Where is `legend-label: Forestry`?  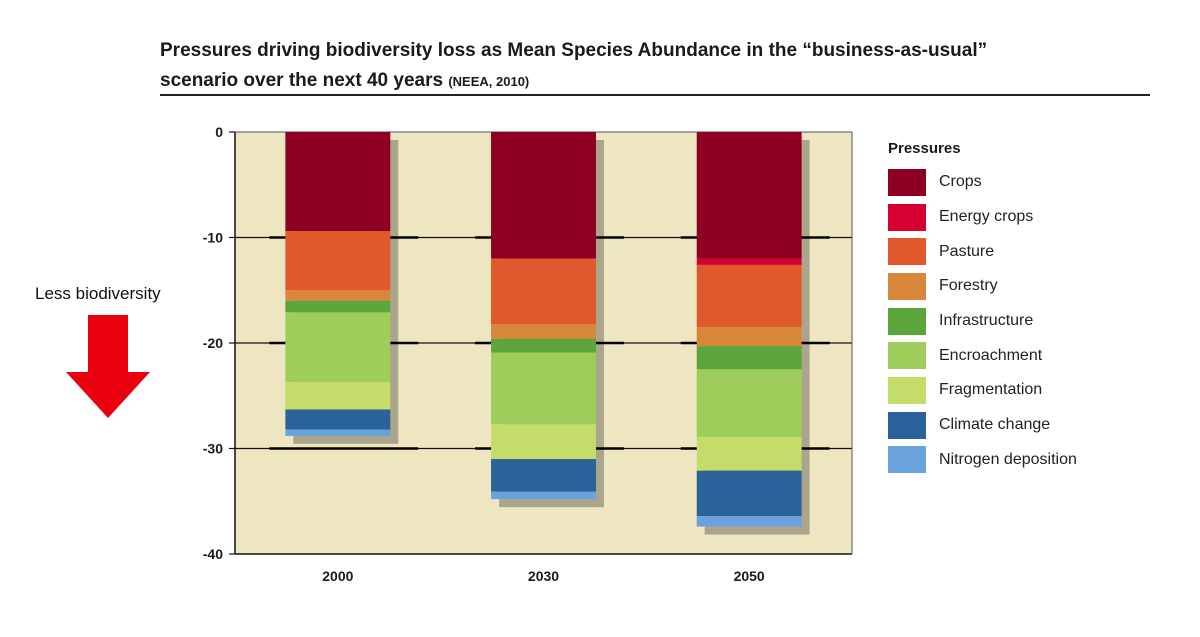 legend-label: Forestry is located at coordinates (968, 286).